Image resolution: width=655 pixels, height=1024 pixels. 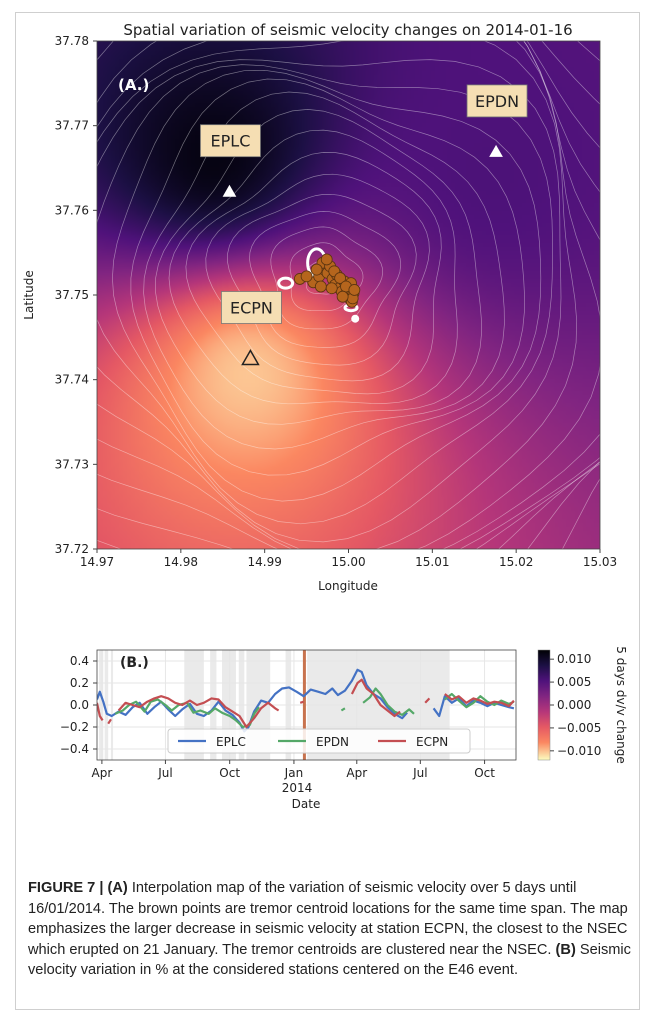 I want to click on station-label-eplc: EPLC, so click(x=231, y=141).